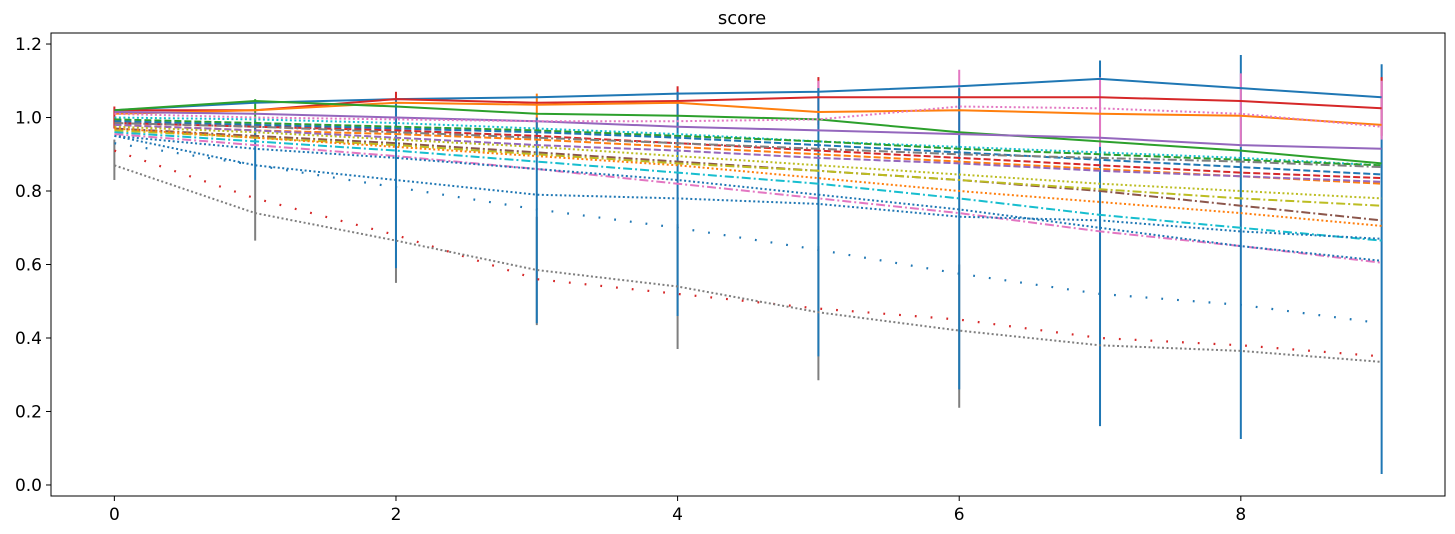  Describe the element at coordinates (28, 192) in the screenshot. I see `y-tick-label: 0.8` at that location.